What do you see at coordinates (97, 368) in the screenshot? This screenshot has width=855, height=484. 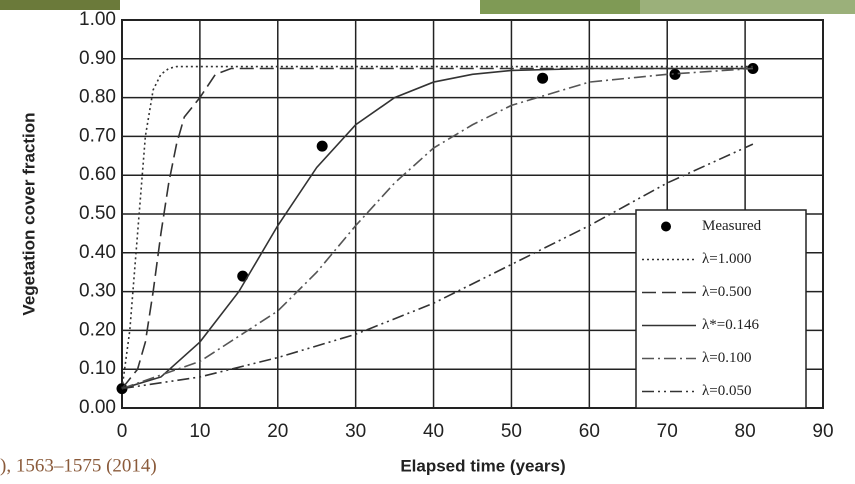 I see `y-tick-label: 0.10` at bounding box center [97, 368].